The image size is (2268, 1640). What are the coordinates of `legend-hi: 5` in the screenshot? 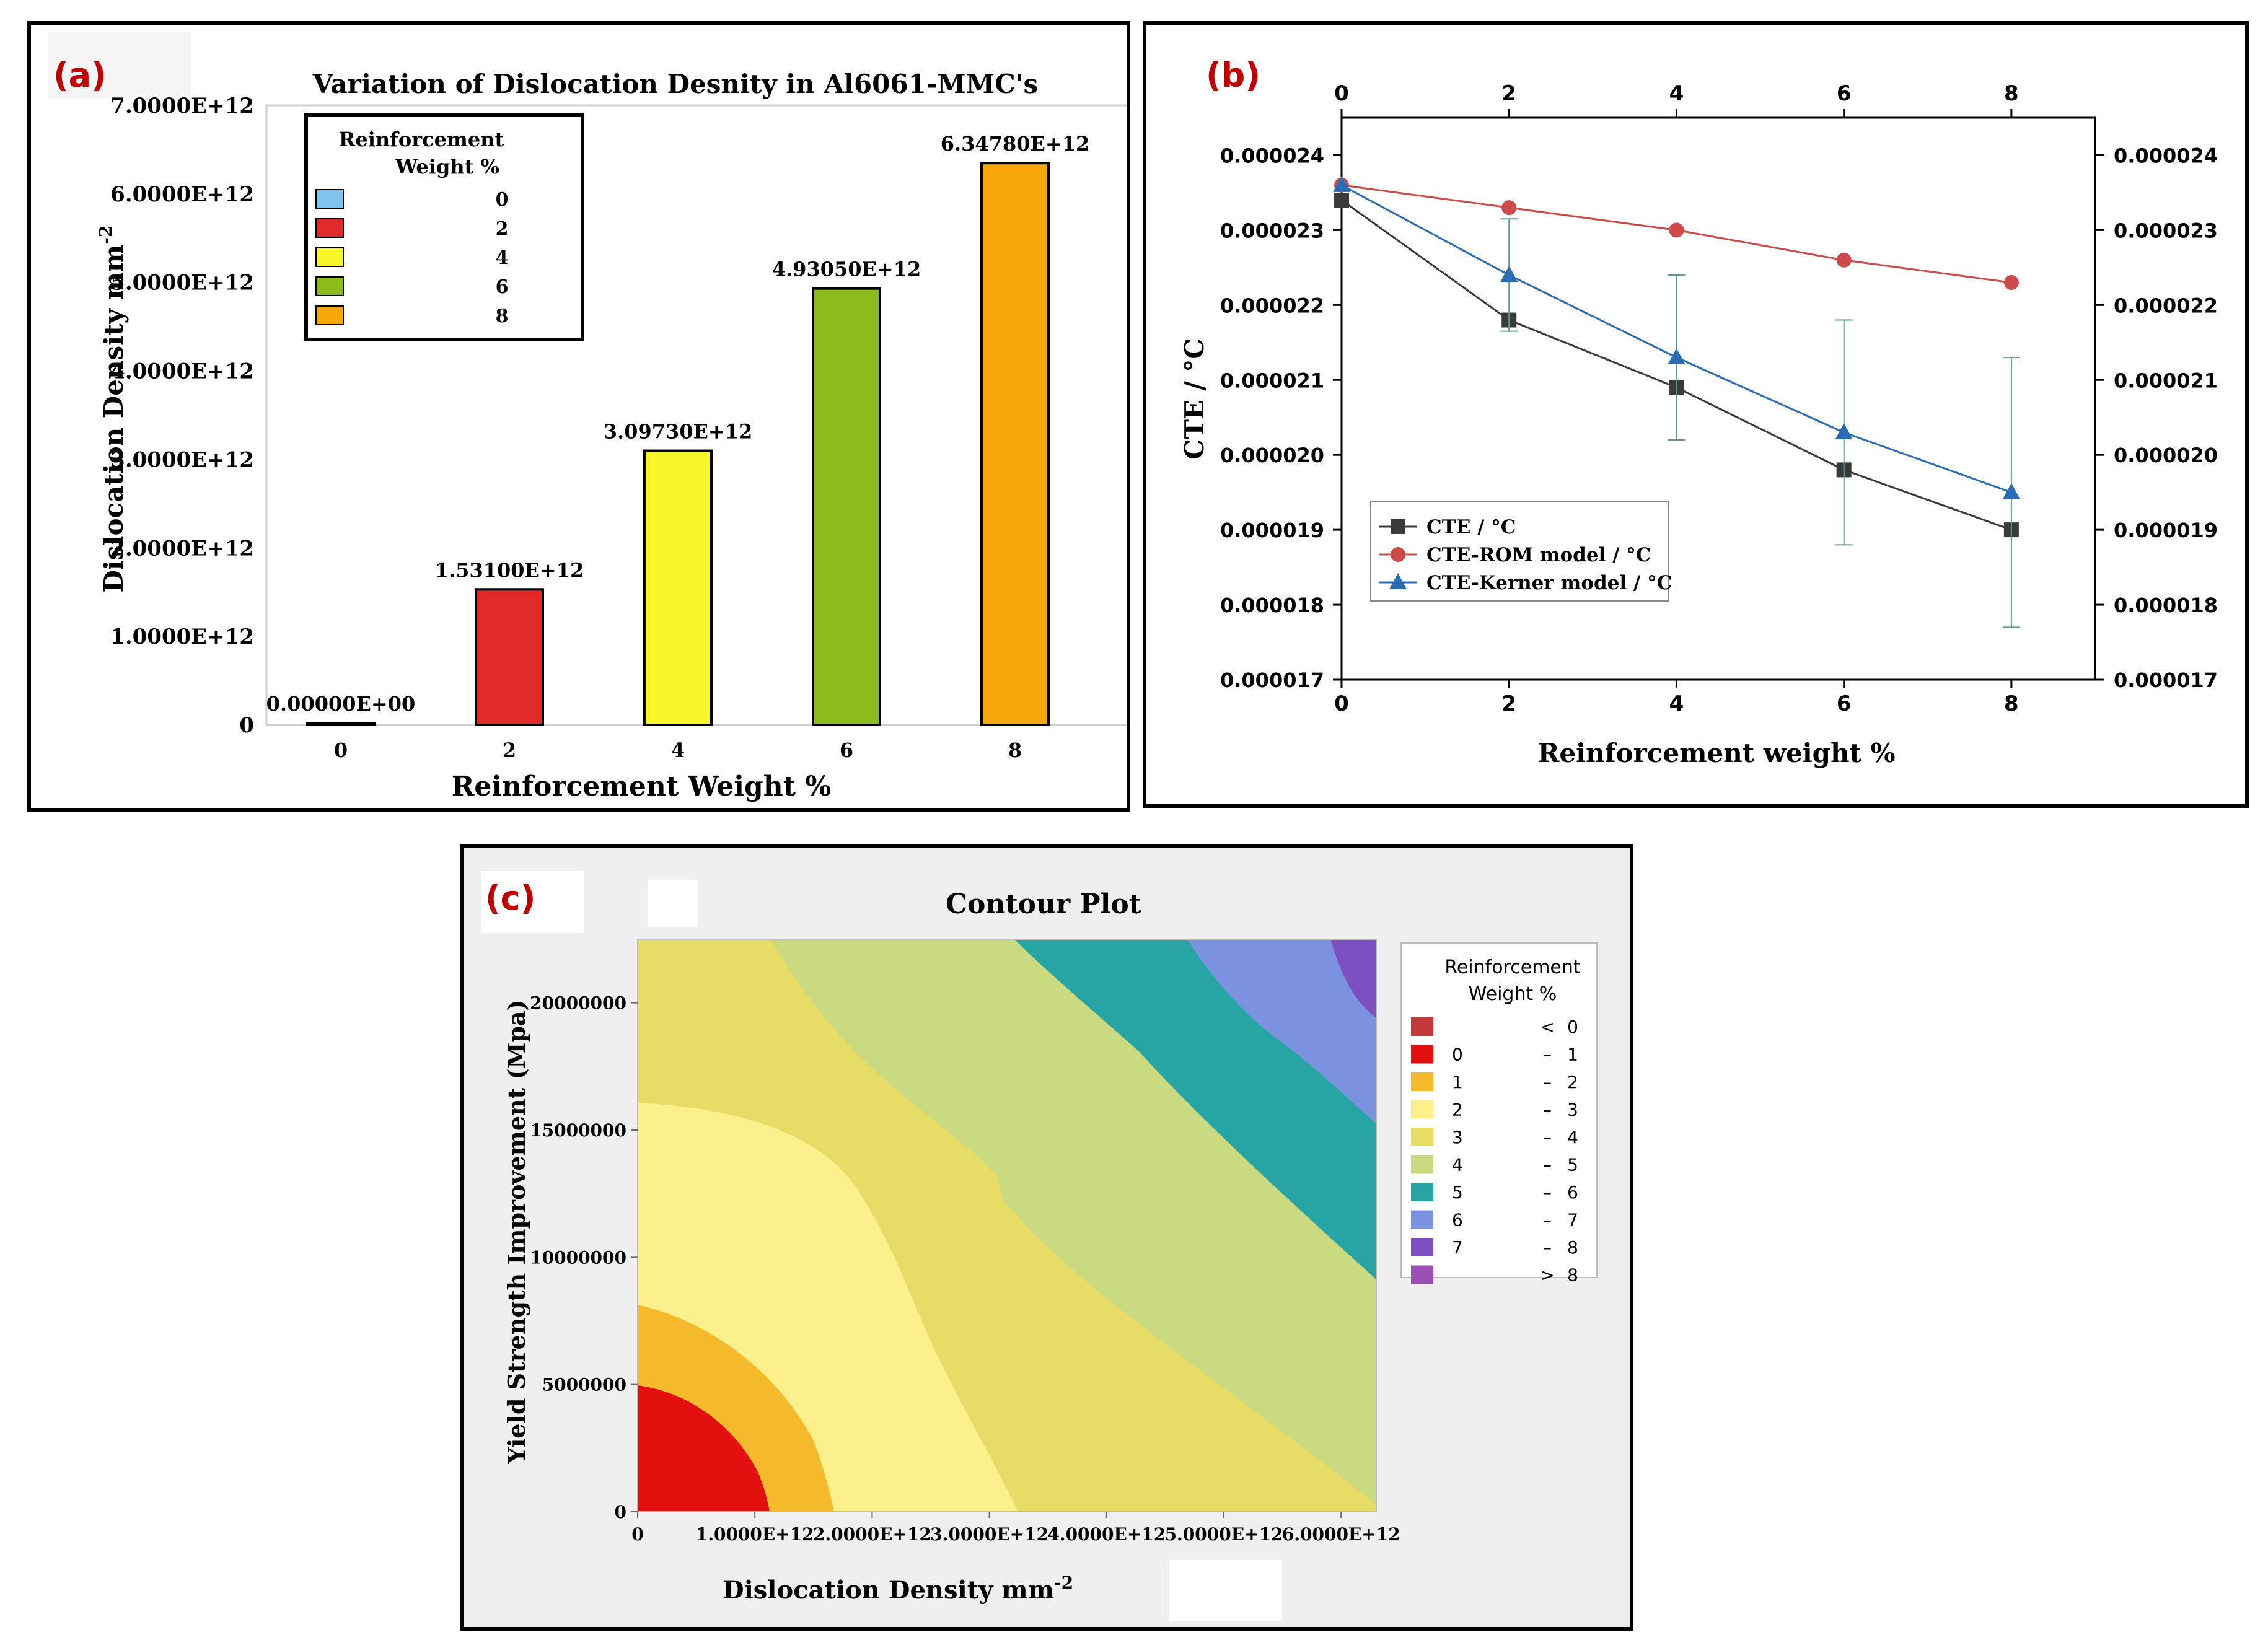 It's located at (1572, 1165).